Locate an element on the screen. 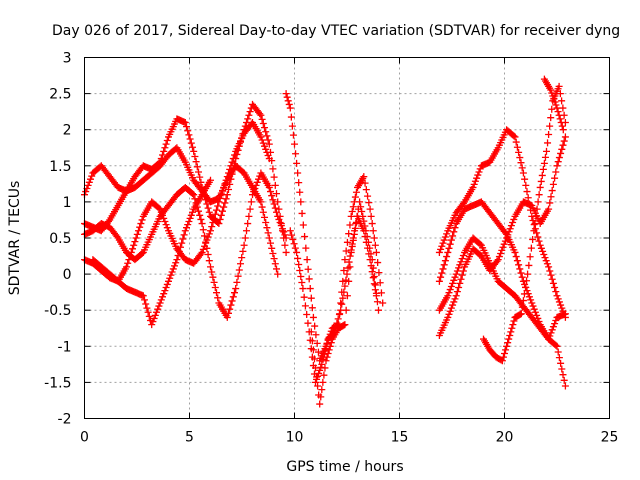 This screenshot has width=640, height=480. y-axis-label: SDTVAR / TECUs is located at coordinates (15, 238).